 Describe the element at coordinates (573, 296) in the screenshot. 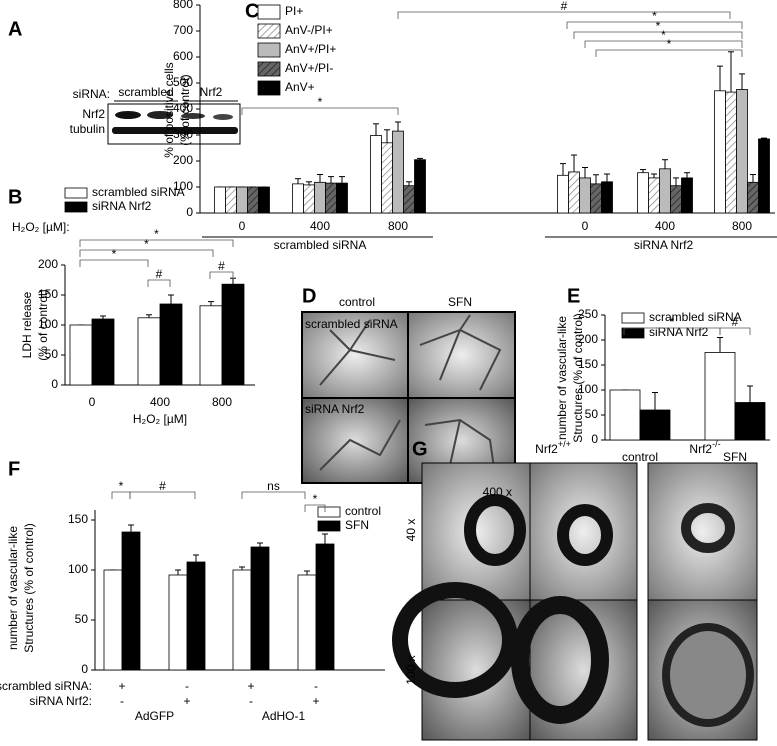

I see `panel-label: E` at that location.